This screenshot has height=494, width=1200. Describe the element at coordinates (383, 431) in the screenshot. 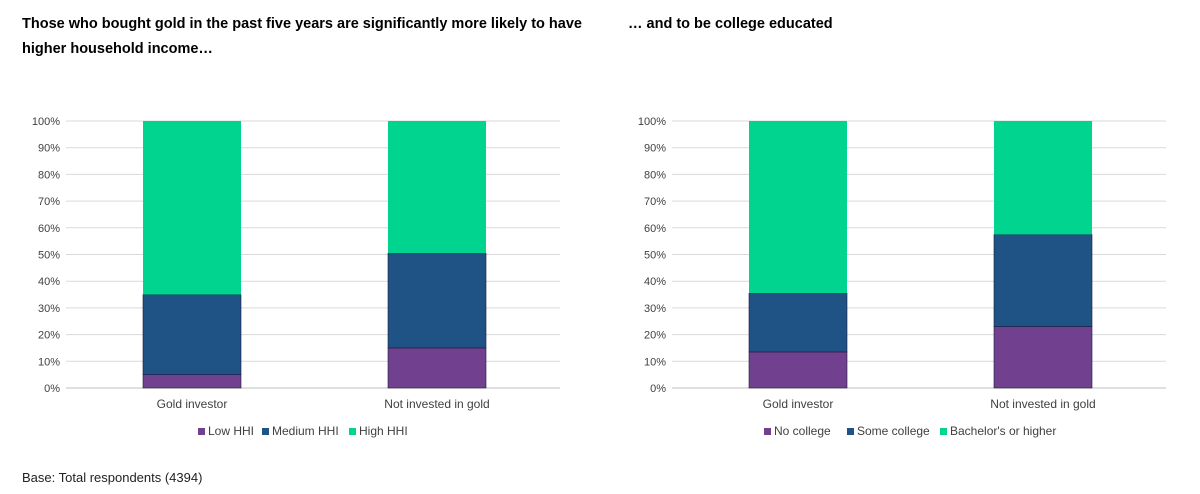

I see `legend-label: High HHI` at that location.